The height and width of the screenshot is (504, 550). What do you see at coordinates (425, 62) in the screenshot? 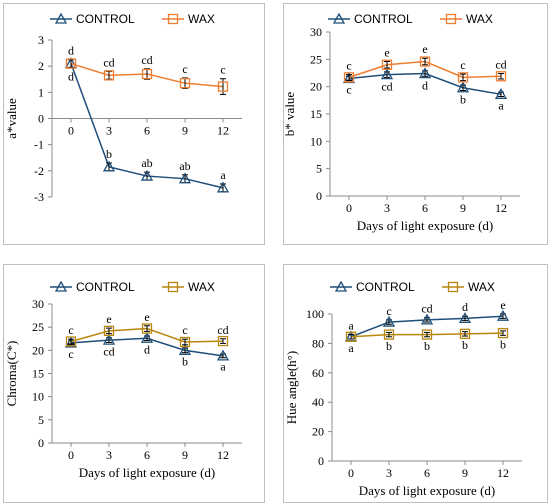
I see `series-wax: c e e c cd` at bounding box center [425, 62].